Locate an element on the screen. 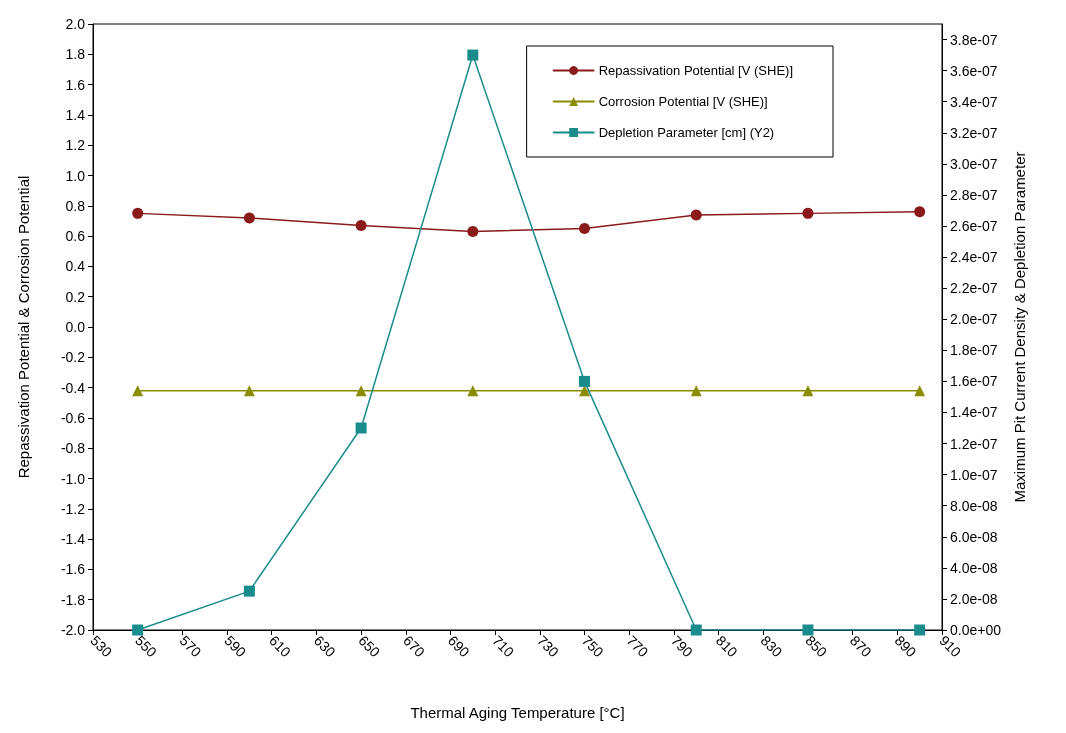 This screenshot has width=1066, height=733. x-tick-label: 670 is located at coordinates (414, 646).